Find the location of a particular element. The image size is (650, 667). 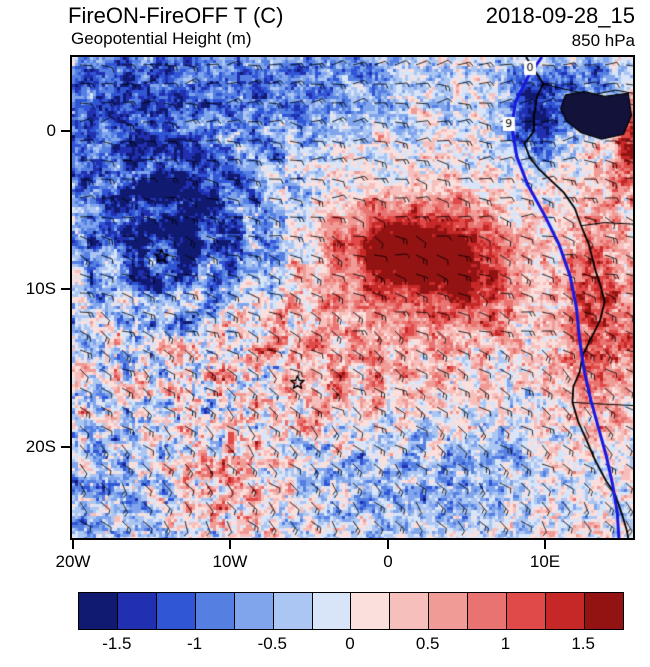

colorbar-label: -1 is located at coordinates (195, 643).